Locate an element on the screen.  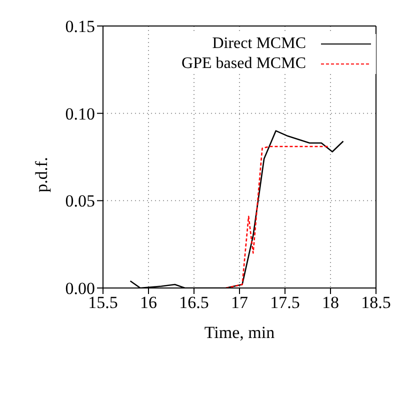
x-tick-label: 15.5 is located at coordinates (103, 302).